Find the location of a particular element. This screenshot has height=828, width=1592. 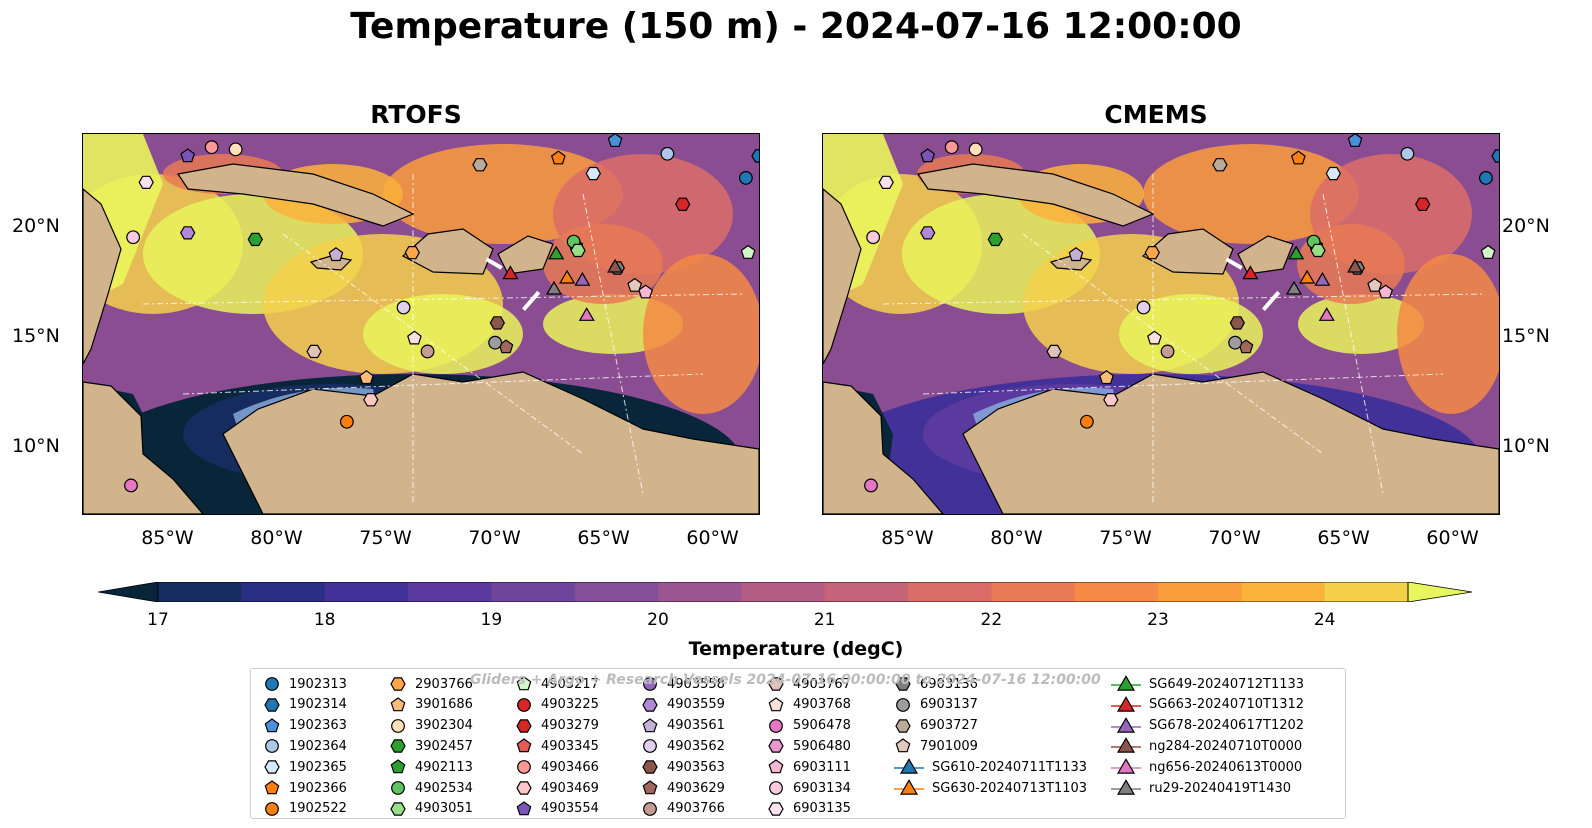

lon-tick-label: 80°W is located at coordinates (276, 538).